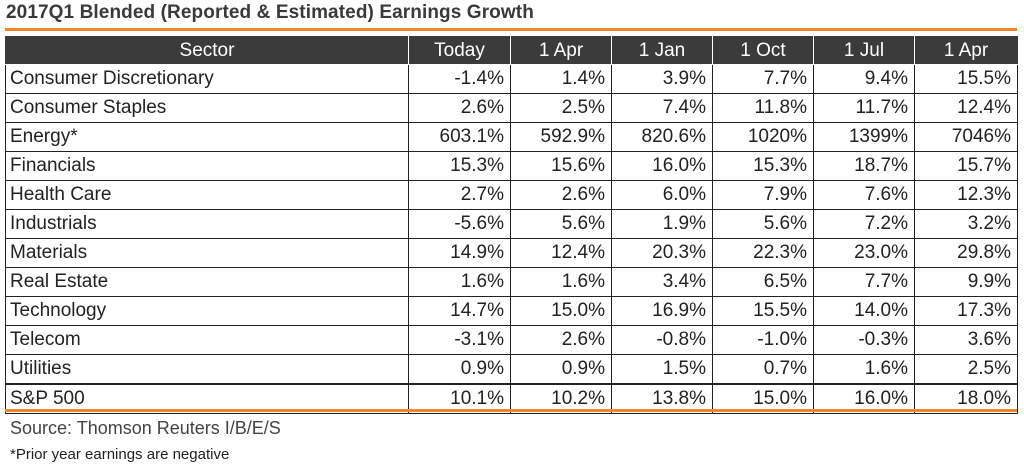 The height and width of the screenshot is (472, 1024). What do you see at coordinates (966, 50) in the screenshot?
I see `column-header-1-apr-prior: 1 Apr` at bounding box center [966, 50].